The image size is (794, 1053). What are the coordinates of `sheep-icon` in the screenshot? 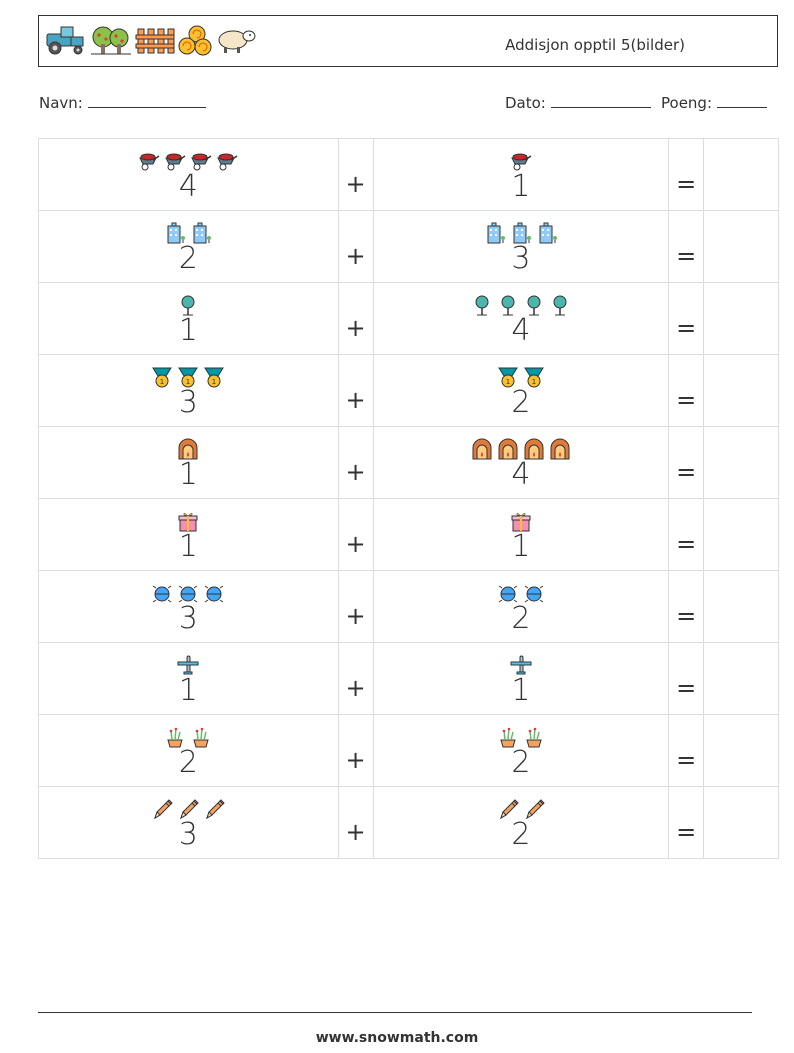 It's located at (237, 41).